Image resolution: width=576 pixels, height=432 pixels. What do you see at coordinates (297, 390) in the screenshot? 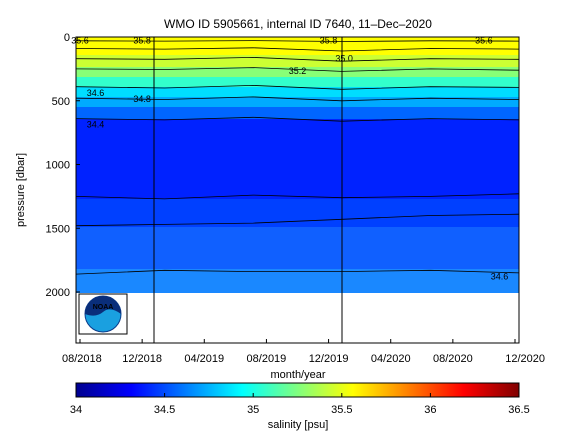
I see `colorbar` at bounding box center [297, 390].